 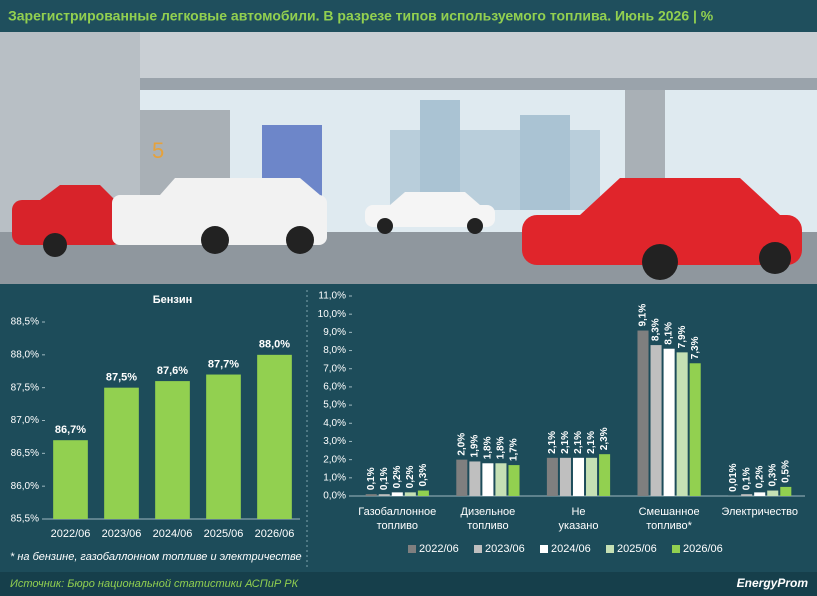 I want to click on value-label: 0,5%, so click(x=785, y=471).